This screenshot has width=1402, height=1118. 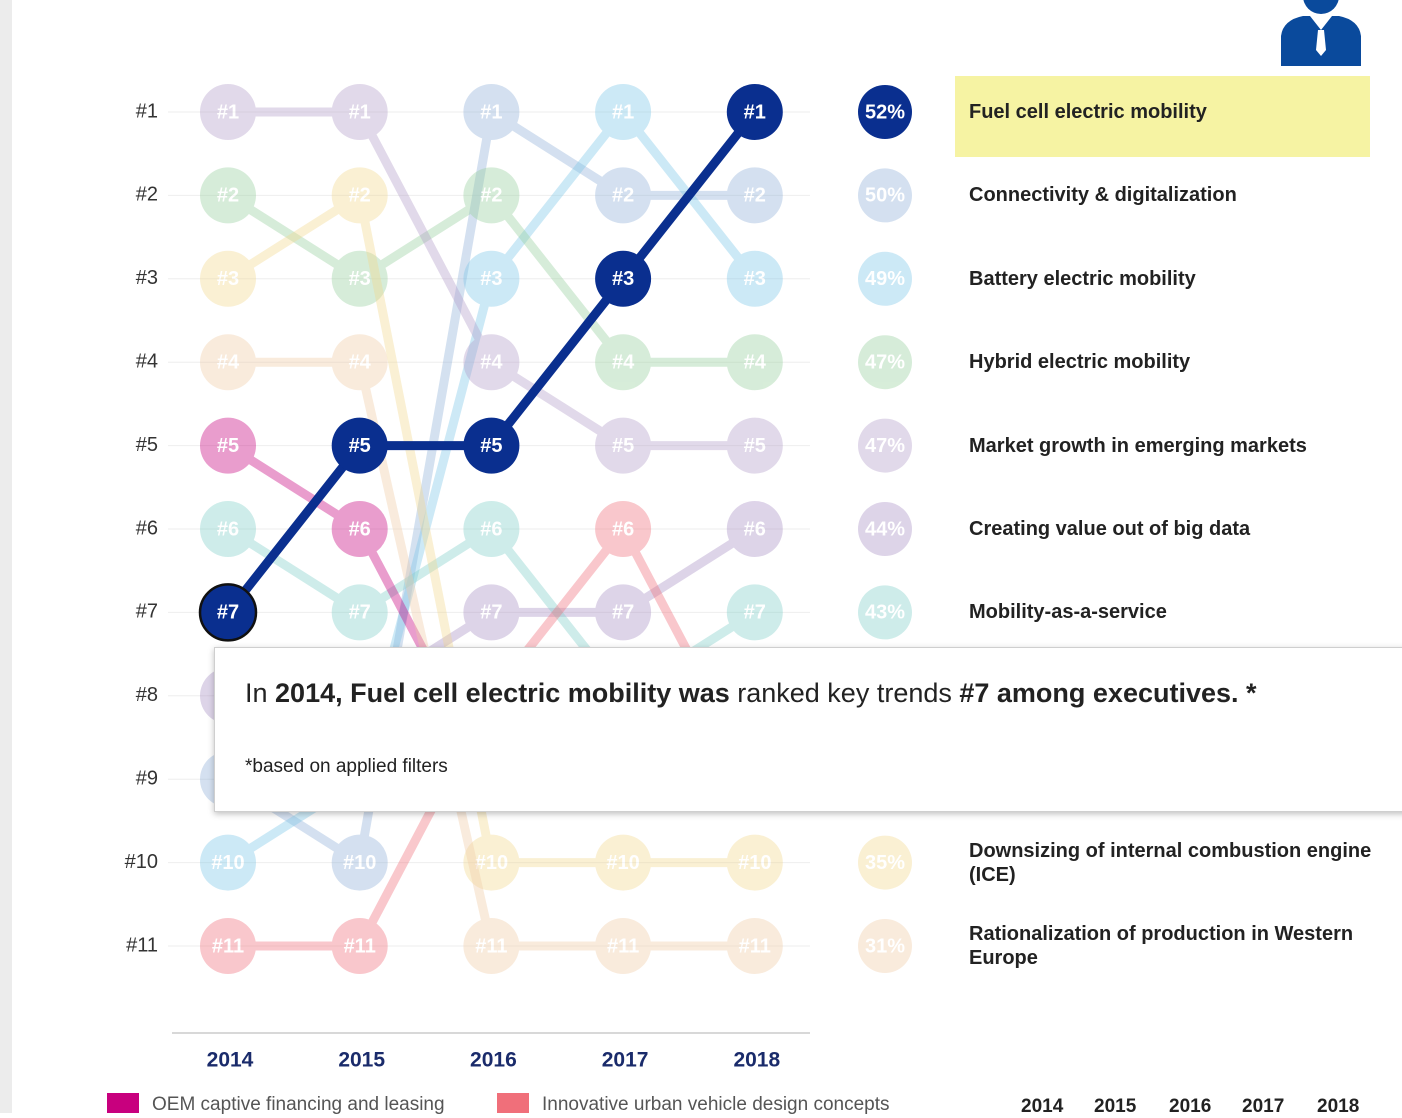 I want to click on x-tick-label: 2015, so click(x=361, y=1060).